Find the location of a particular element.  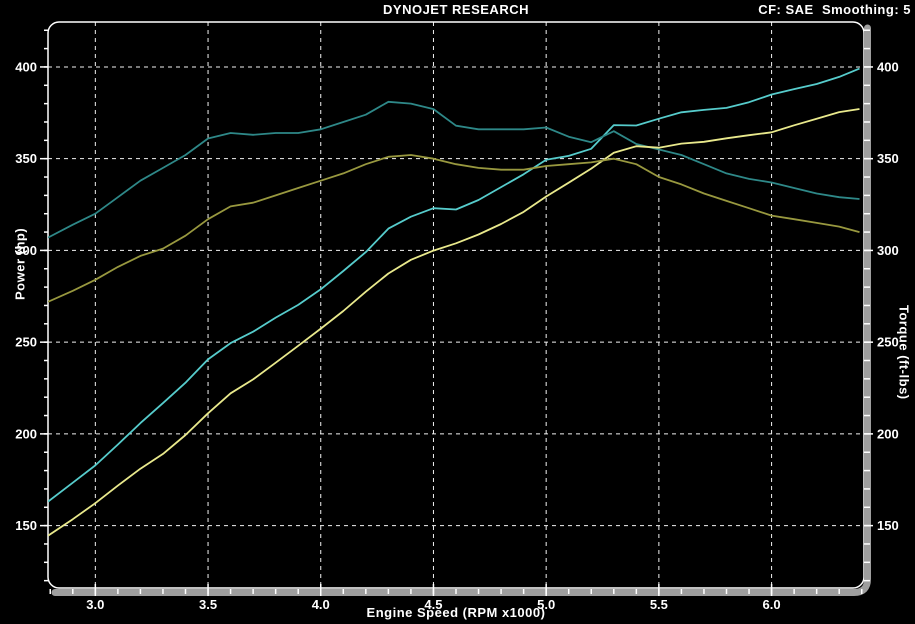

rpm-axis-label: Engine Speed (RPM x1000) is located at coordinates (456, 612).